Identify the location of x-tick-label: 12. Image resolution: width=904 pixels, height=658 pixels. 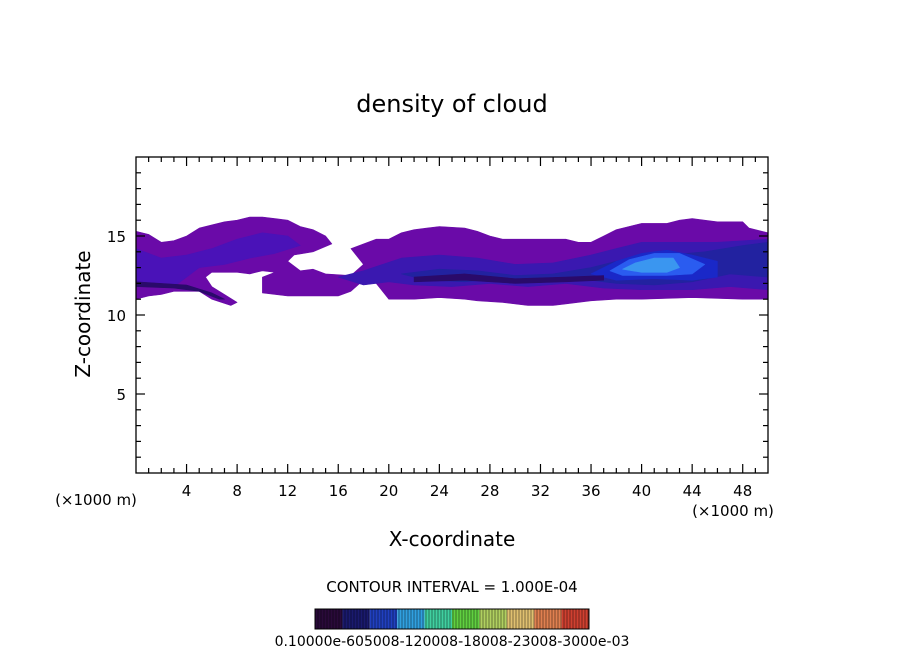
(287, 491).